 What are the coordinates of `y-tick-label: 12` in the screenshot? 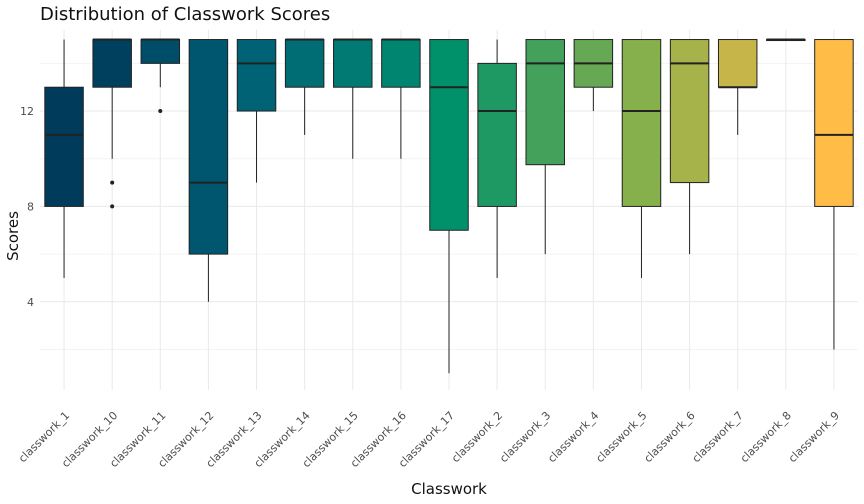 It's located at (27, 111).